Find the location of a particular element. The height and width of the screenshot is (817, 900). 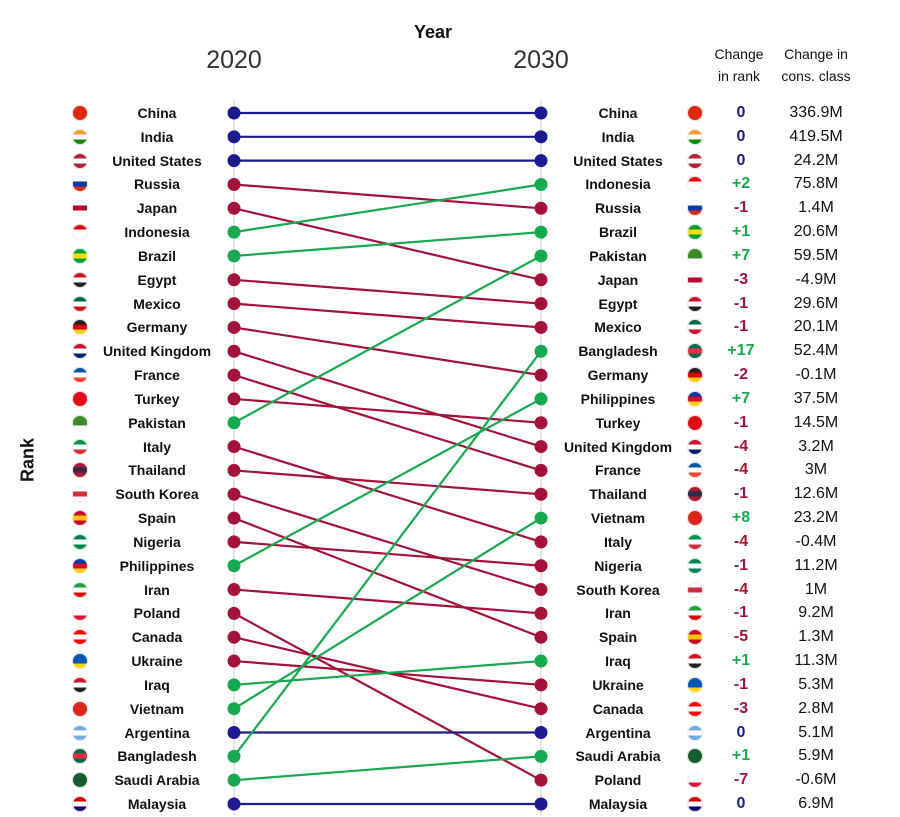

label-2020: Saudi Arabia is located at coordinates (157, 780).